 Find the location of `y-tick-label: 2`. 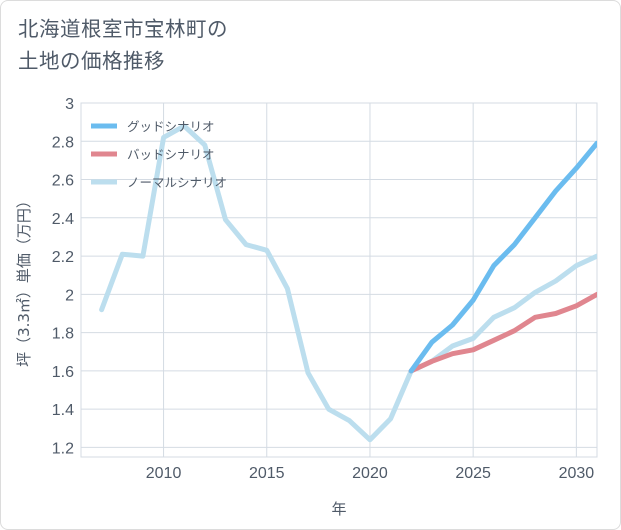

y-tick-label: 2 is located at coordinates (69, 295).